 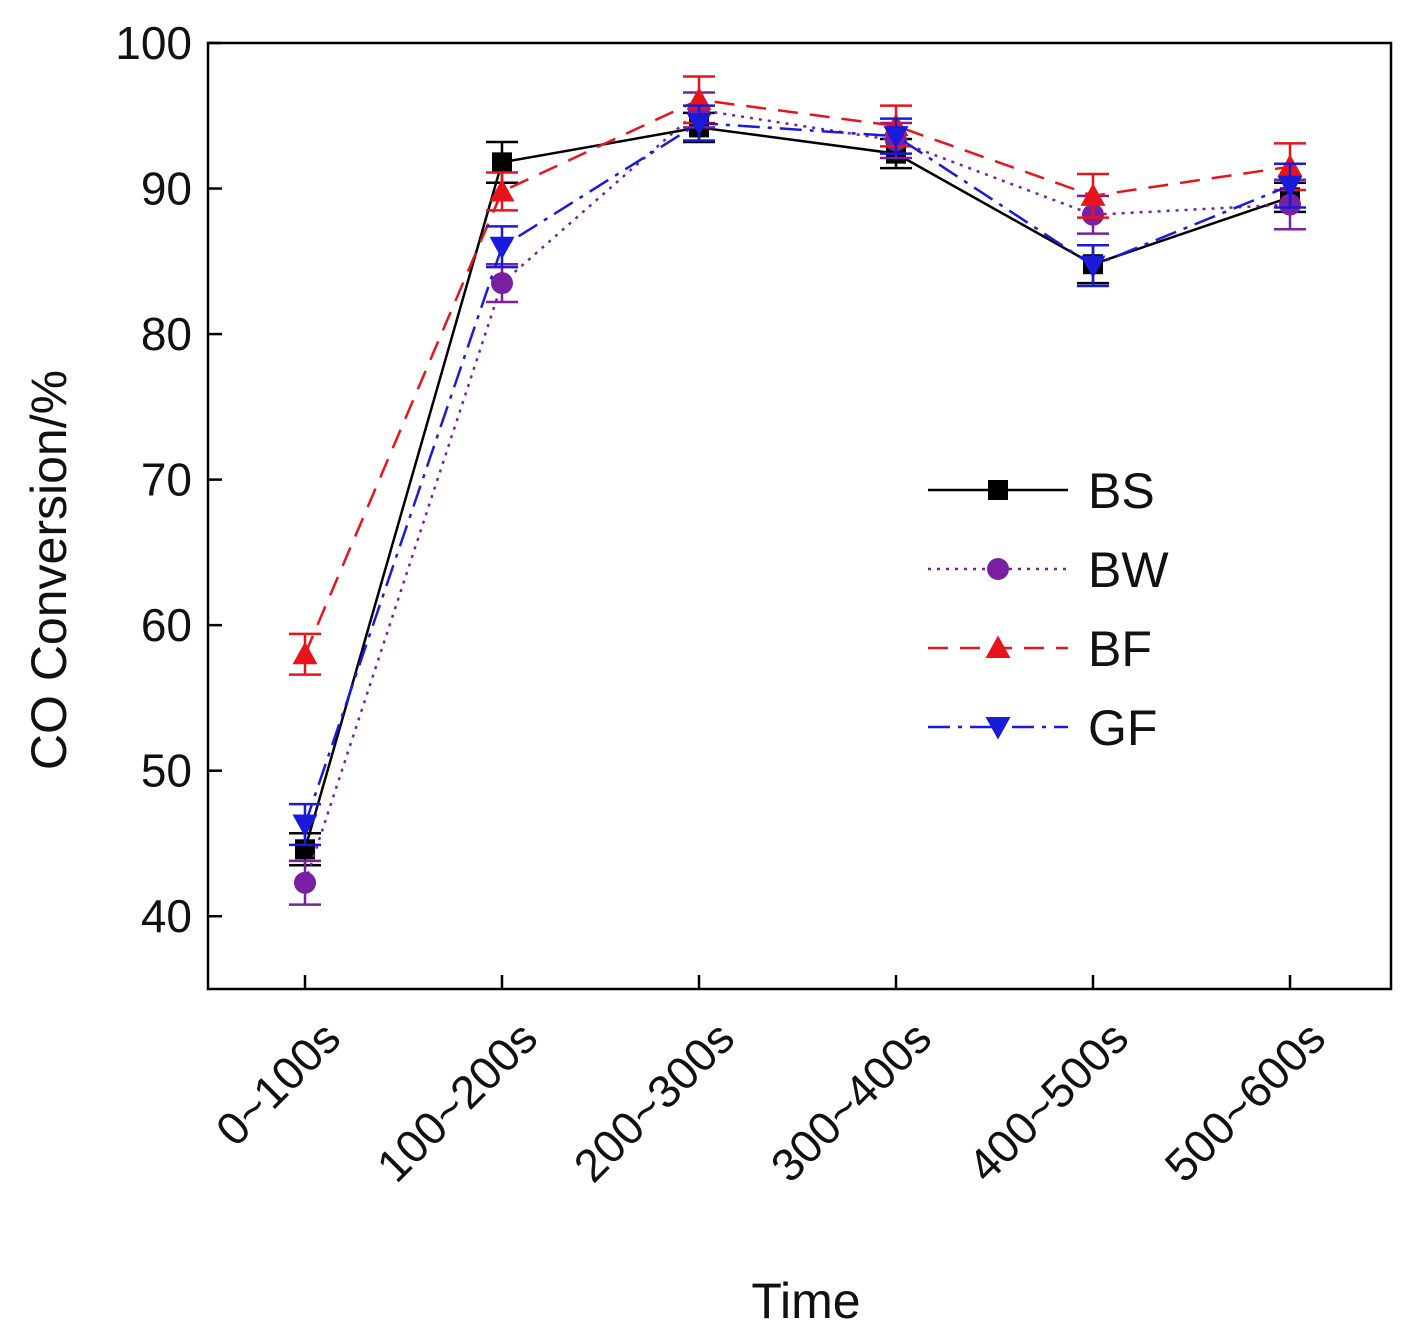 I want to click on y-tick-label: 60, so click(x=166, y=625).